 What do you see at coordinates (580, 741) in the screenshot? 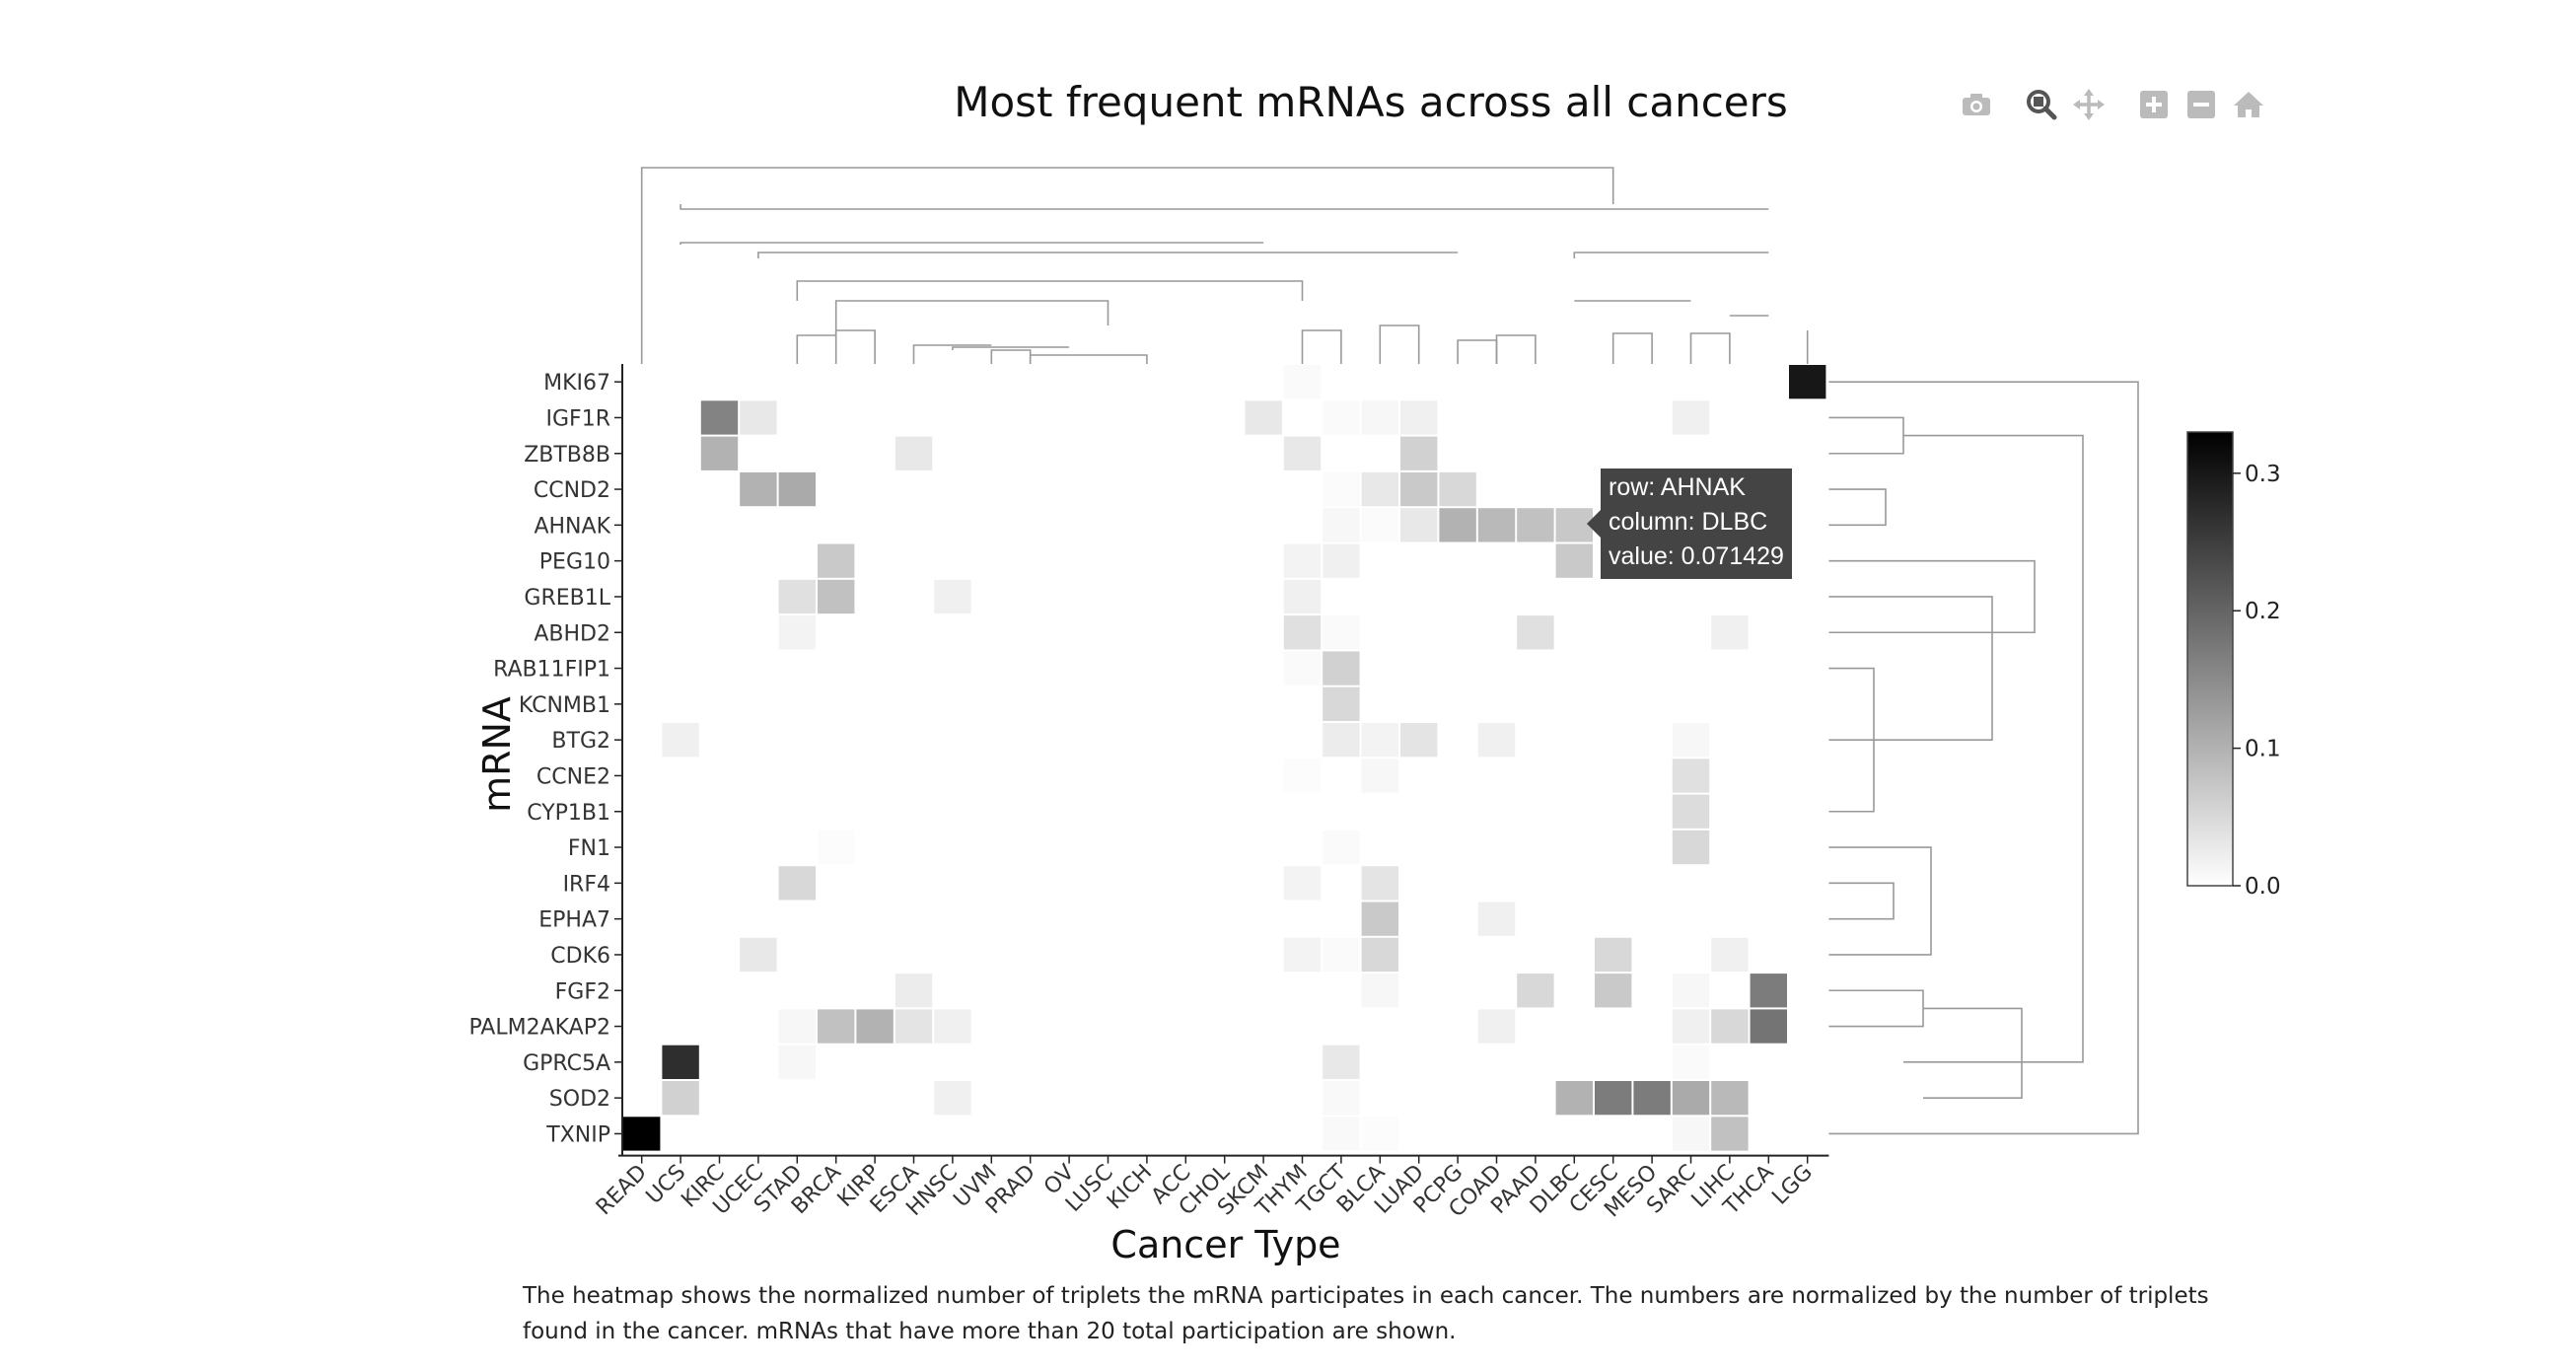
I see `row-label: BTG2` at bounding box center [580, 741].